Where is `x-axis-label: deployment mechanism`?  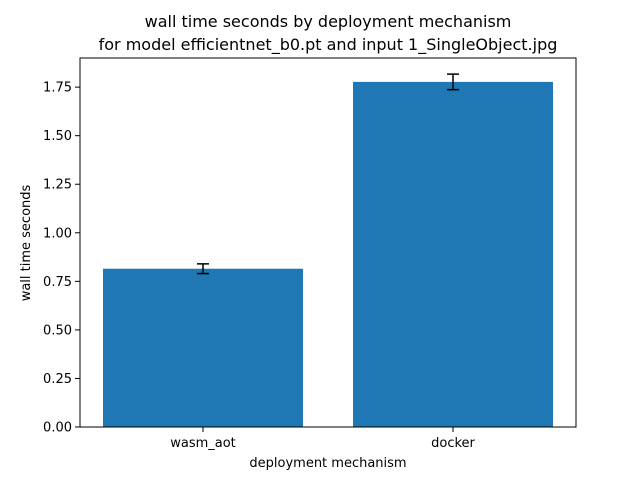 x-axis-label: deployment mechanism is located at coordinates (327, 463).